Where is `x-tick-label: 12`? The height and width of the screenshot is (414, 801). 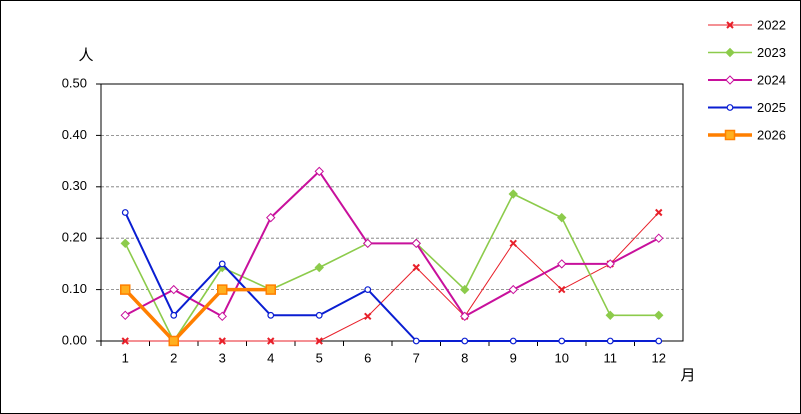
x-tick-label: 12 is located at coordinates (659, 357).